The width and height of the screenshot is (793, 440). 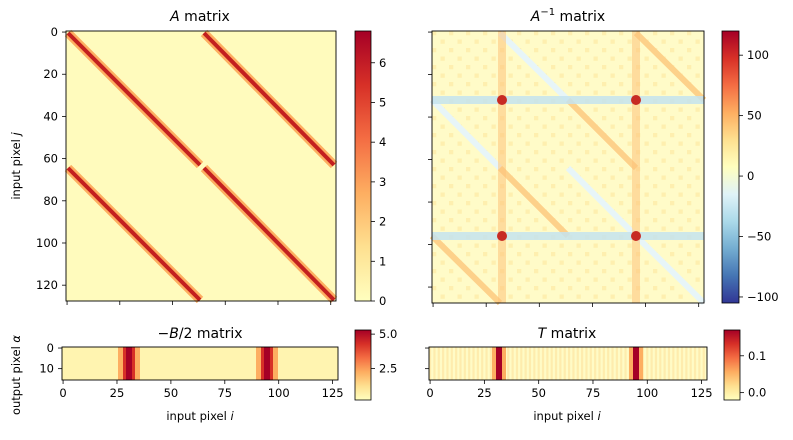 I want to click on panel-b-x-tick-label: 125, so click(x=333, y=393).